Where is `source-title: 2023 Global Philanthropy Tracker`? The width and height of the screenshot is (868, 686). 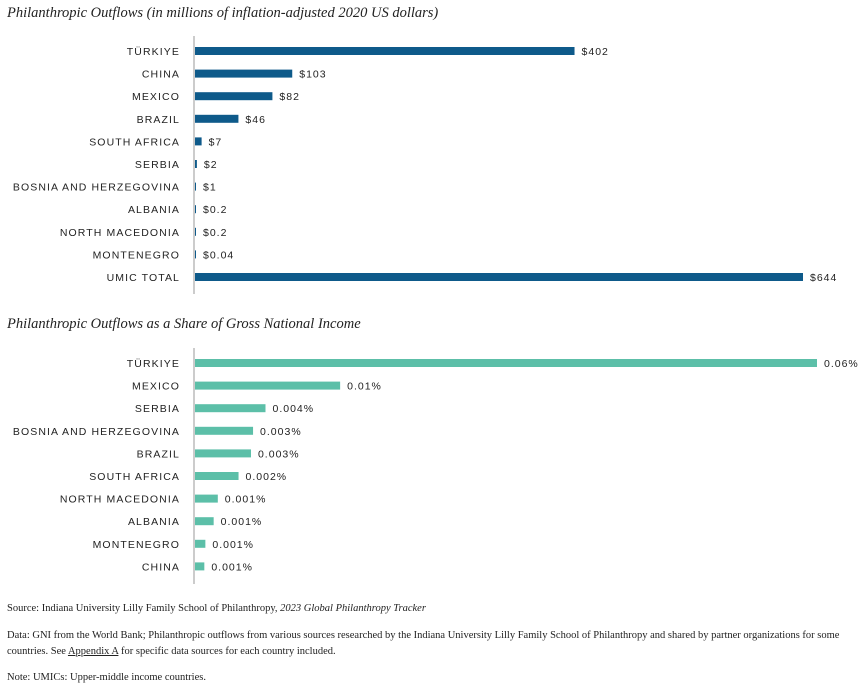 source-title: 2023 Global Philanthropy Tracker is located at coordinates (353, 608).